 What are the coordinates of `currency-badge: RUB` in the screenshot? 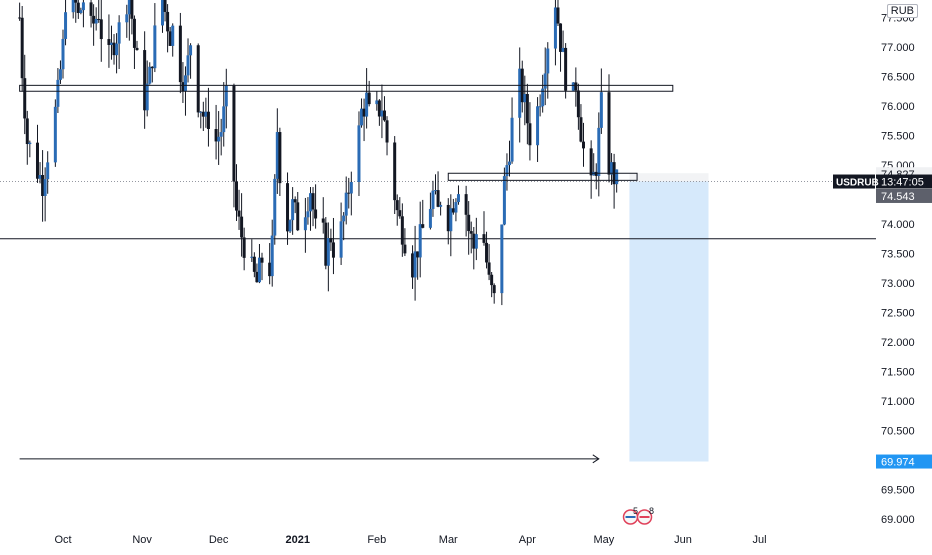 It's located at (902, 11).